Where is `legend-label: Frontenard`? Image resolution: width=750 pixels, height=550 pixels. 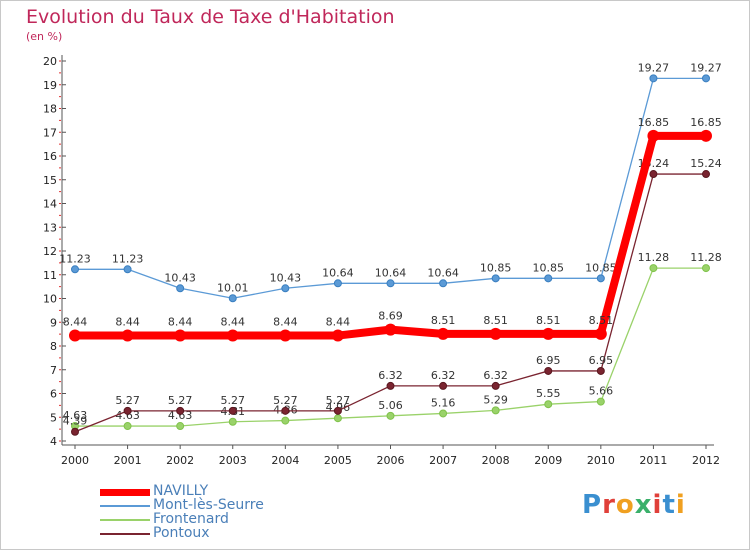 legend-label: Frontenard is located at coordinates (191, 519).